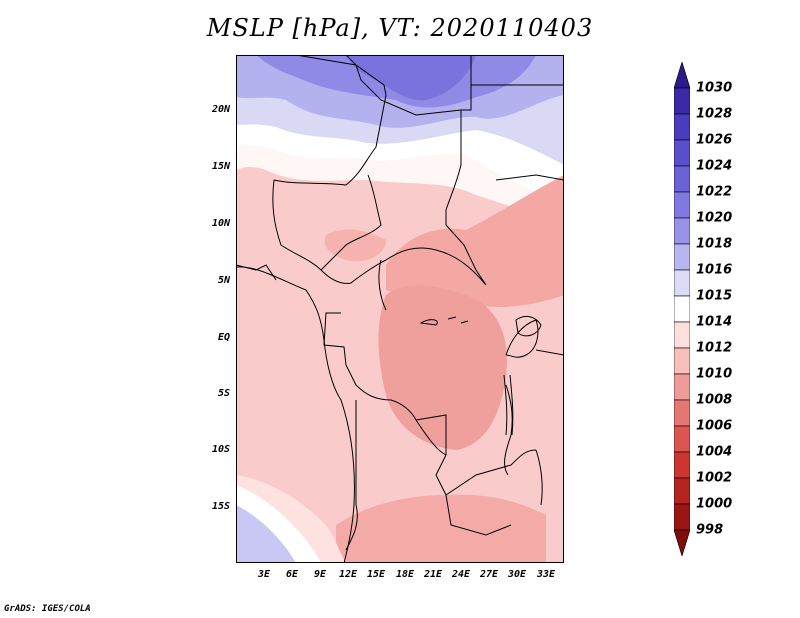 The width and height of the screenshot is (800, 618). I want to click on colorbar-label: 1022, so click(714, 192).